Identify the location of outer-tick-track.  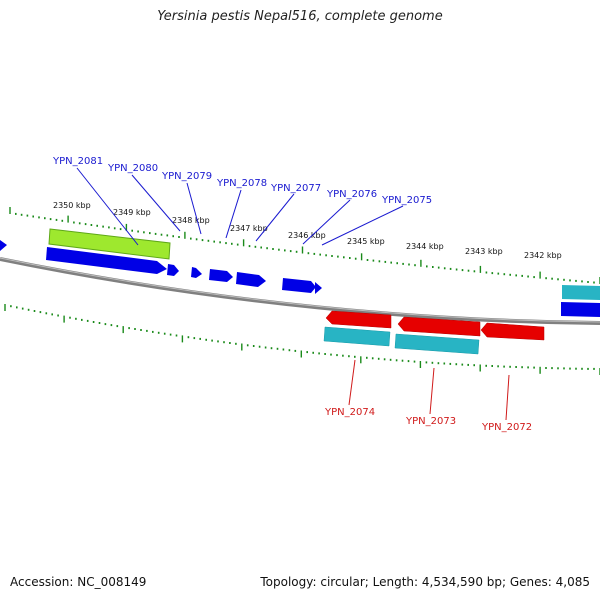
(304, 245).